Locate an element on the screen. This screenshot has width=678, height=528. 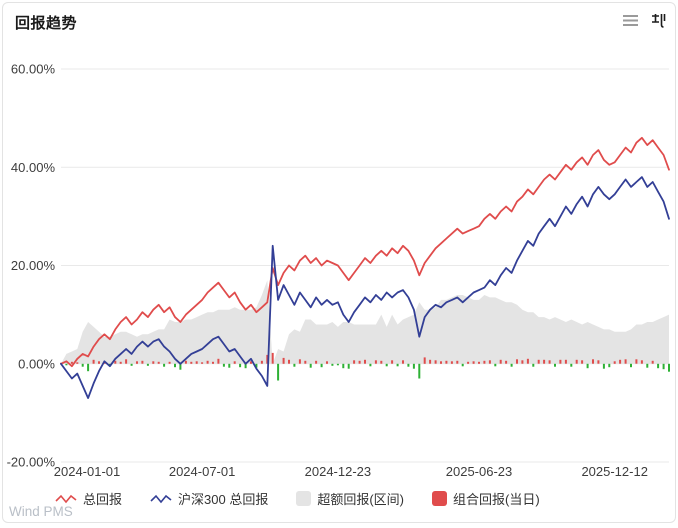
legend-item-excess-return: 超额回报(区间) is located at coordinates (350, 498).